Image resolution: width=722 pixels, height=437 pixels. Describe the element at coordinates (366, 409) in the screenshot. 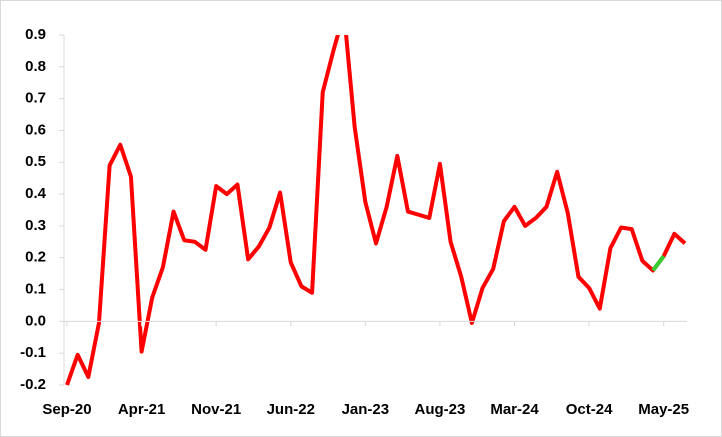

I see `x-tick-label: Jan-23` at that location.